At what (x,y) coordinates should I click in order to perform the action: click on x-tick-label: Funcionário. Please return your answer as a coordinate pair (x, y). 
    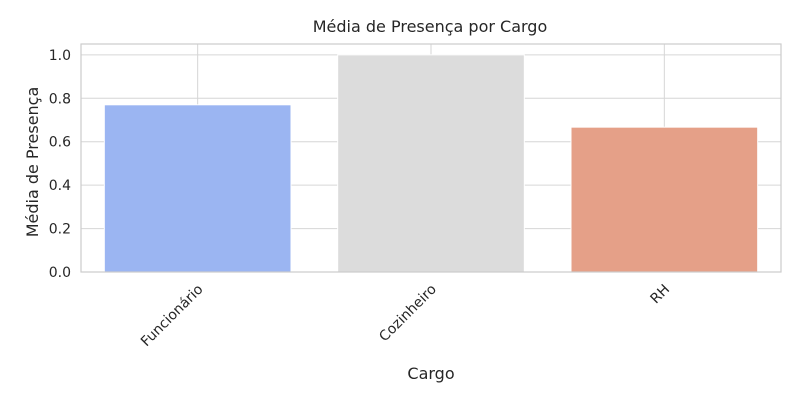
    Looking at the image, I should click on (172, 316).